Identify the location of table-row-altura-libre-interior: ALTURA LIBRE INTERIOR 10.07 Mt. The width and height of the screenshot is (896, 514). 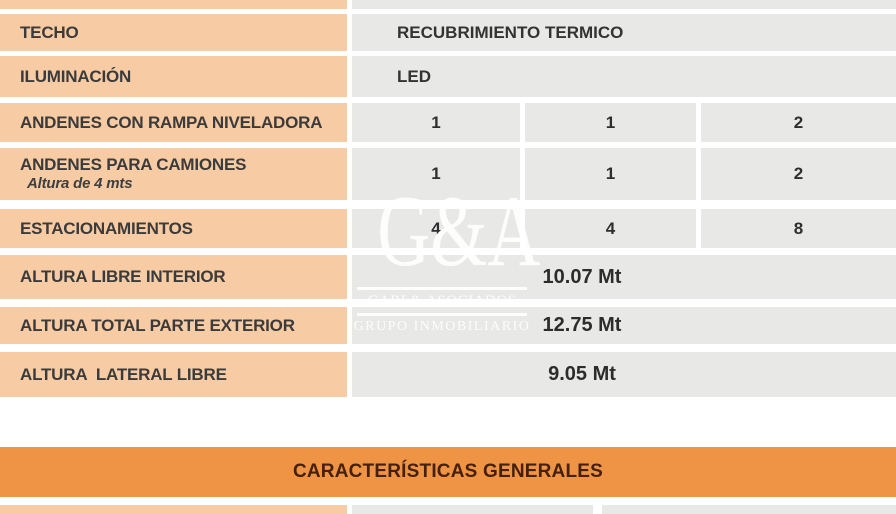
(448, 277).